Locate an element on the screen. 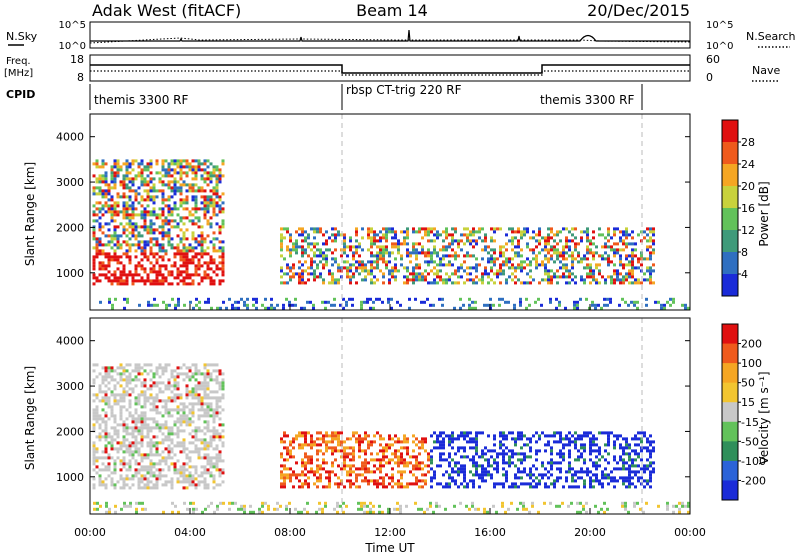  ytick-label: 1000 is located at coordinates (70, 273).